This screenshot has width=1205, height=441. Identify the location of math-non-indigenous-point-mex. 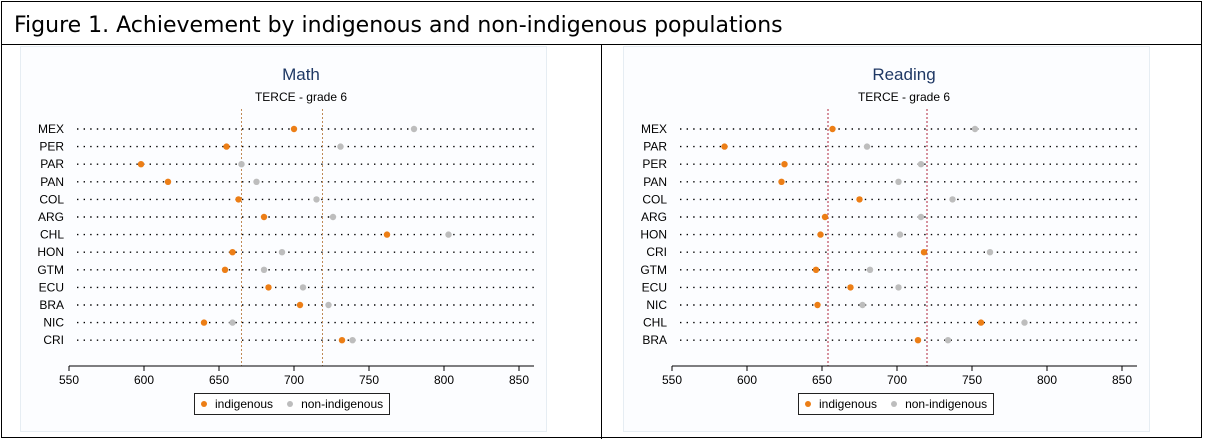
(414, 129).